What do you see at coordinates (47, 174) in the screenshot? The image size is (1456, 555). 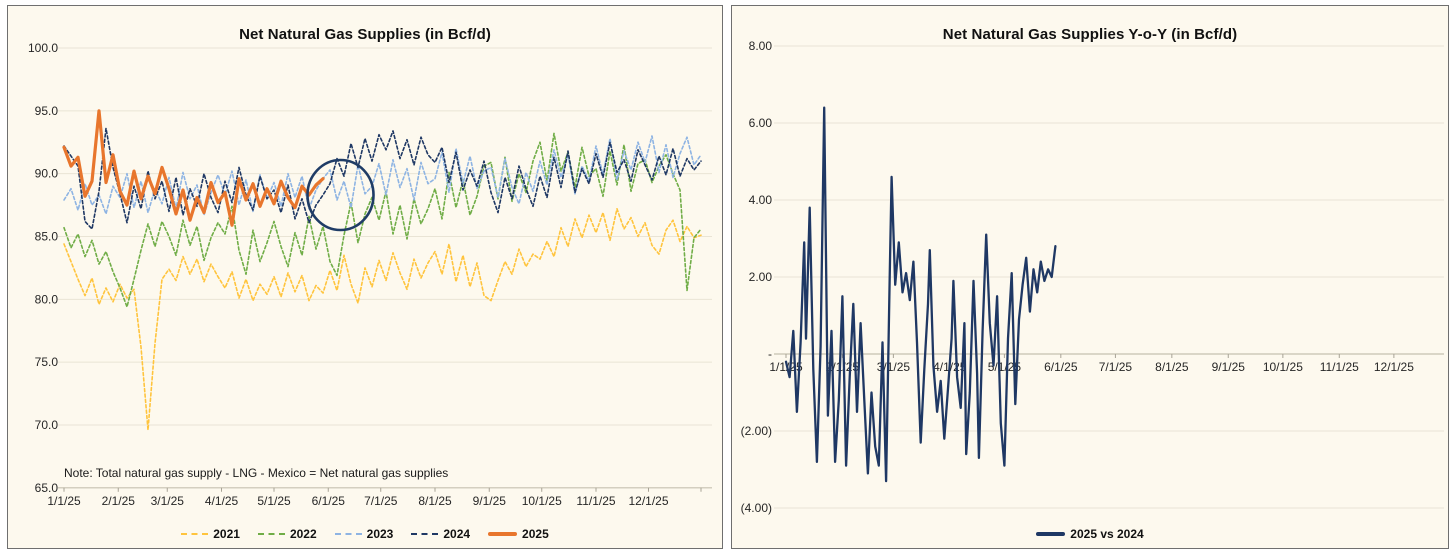 I see `y-tick-label: 90.0` at bounding box center [47, 174].